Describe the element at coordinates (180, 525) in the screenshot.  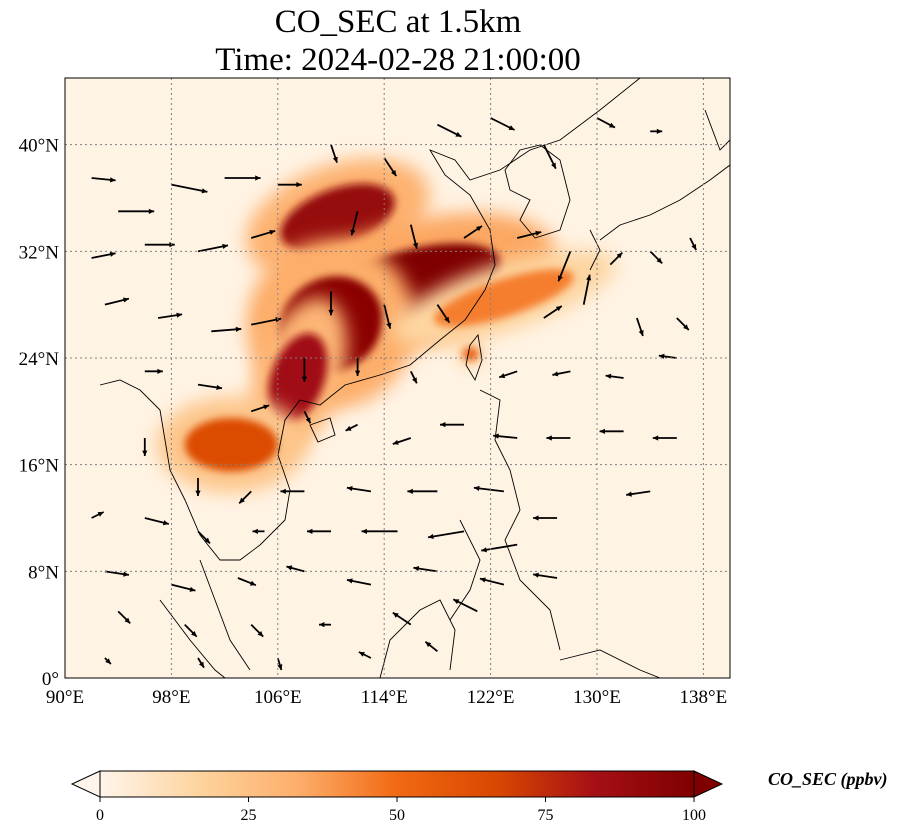
I see `coastline-indochina` at that location.